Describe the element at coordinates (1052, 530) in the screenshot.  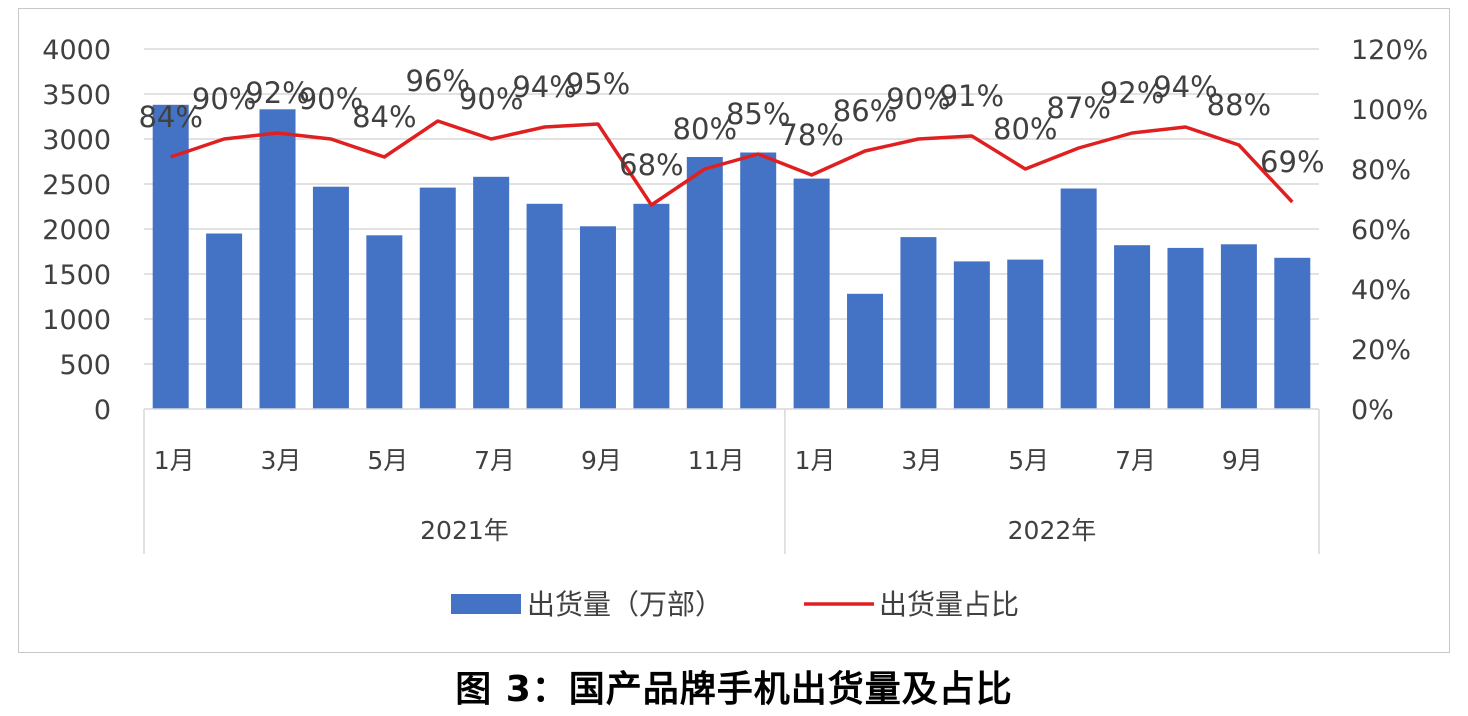
I see `group-label: 2022年` at that location.